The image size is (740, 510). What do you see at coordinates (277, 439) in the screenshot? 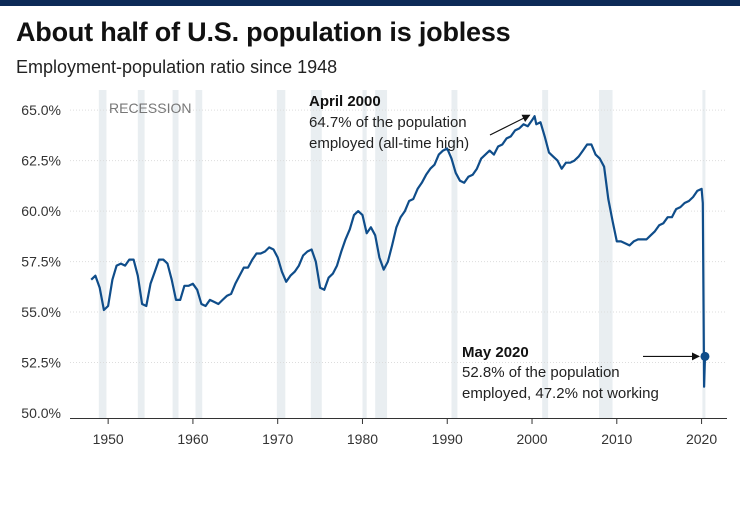
I see `x-tick-label: 1970` at bounding box center [277, 439].